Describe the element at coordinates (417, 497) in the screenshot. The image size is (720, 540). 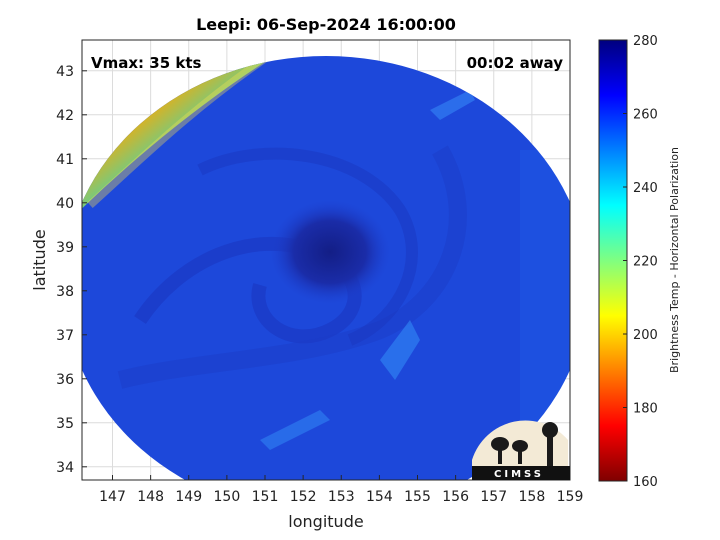
I see `x-tick-label: 155` at that location.